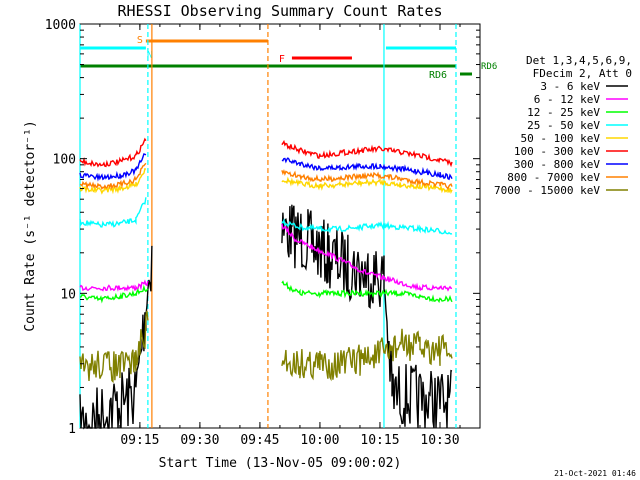 The width and height of the screenshot is (640, 480). Describe the element at coordinates (72, 429) in the screenshot. I see `y-tick-label: 1` at that location.